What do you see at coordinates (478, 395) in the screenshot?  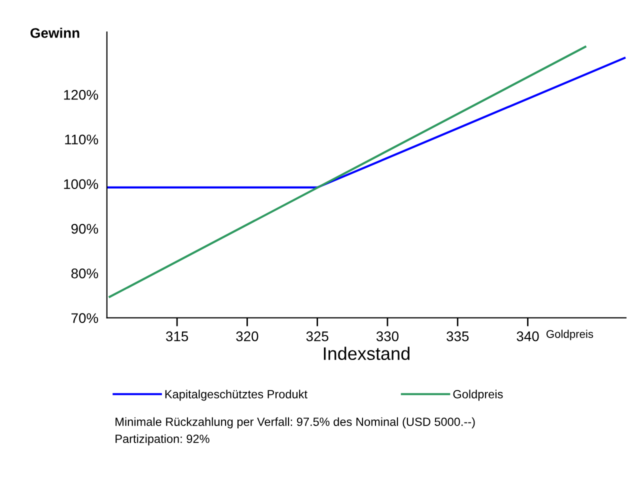 I see `legend-label: Goldpreis` at bounding box center [478, 395].